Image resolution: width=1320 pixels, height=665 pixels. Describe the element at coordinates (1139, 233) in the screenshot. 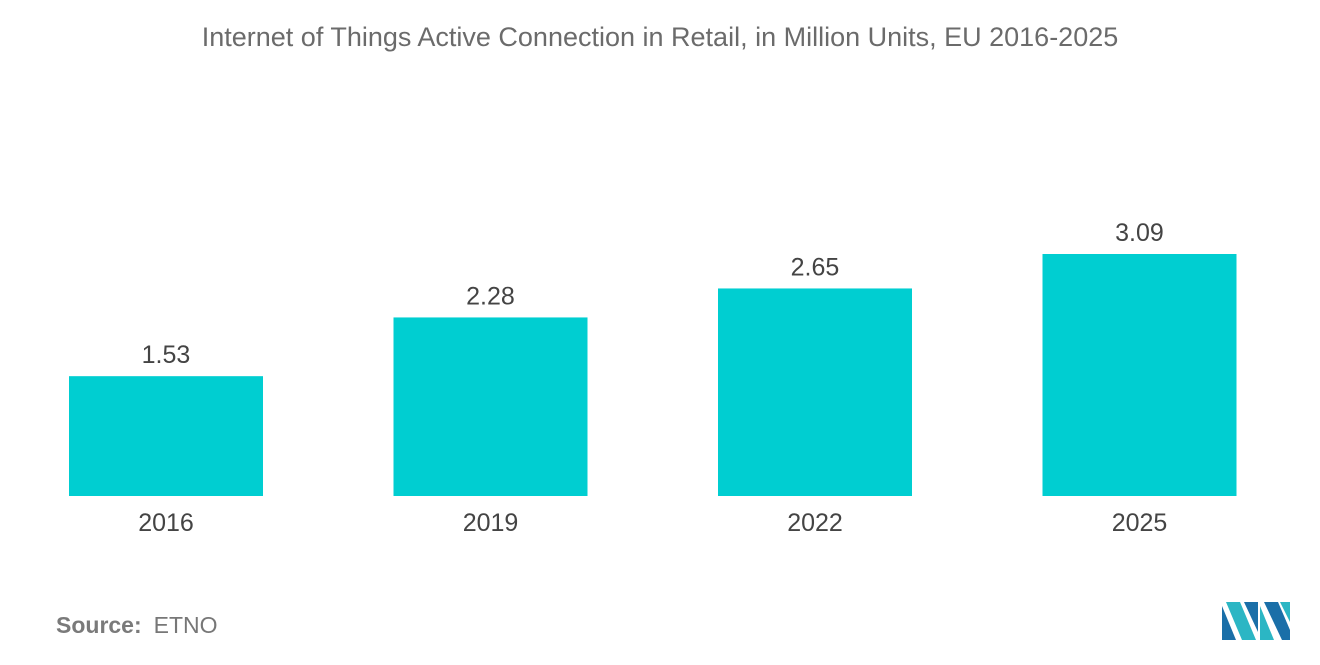

I see `value-label-2025: 3.09` at that location.